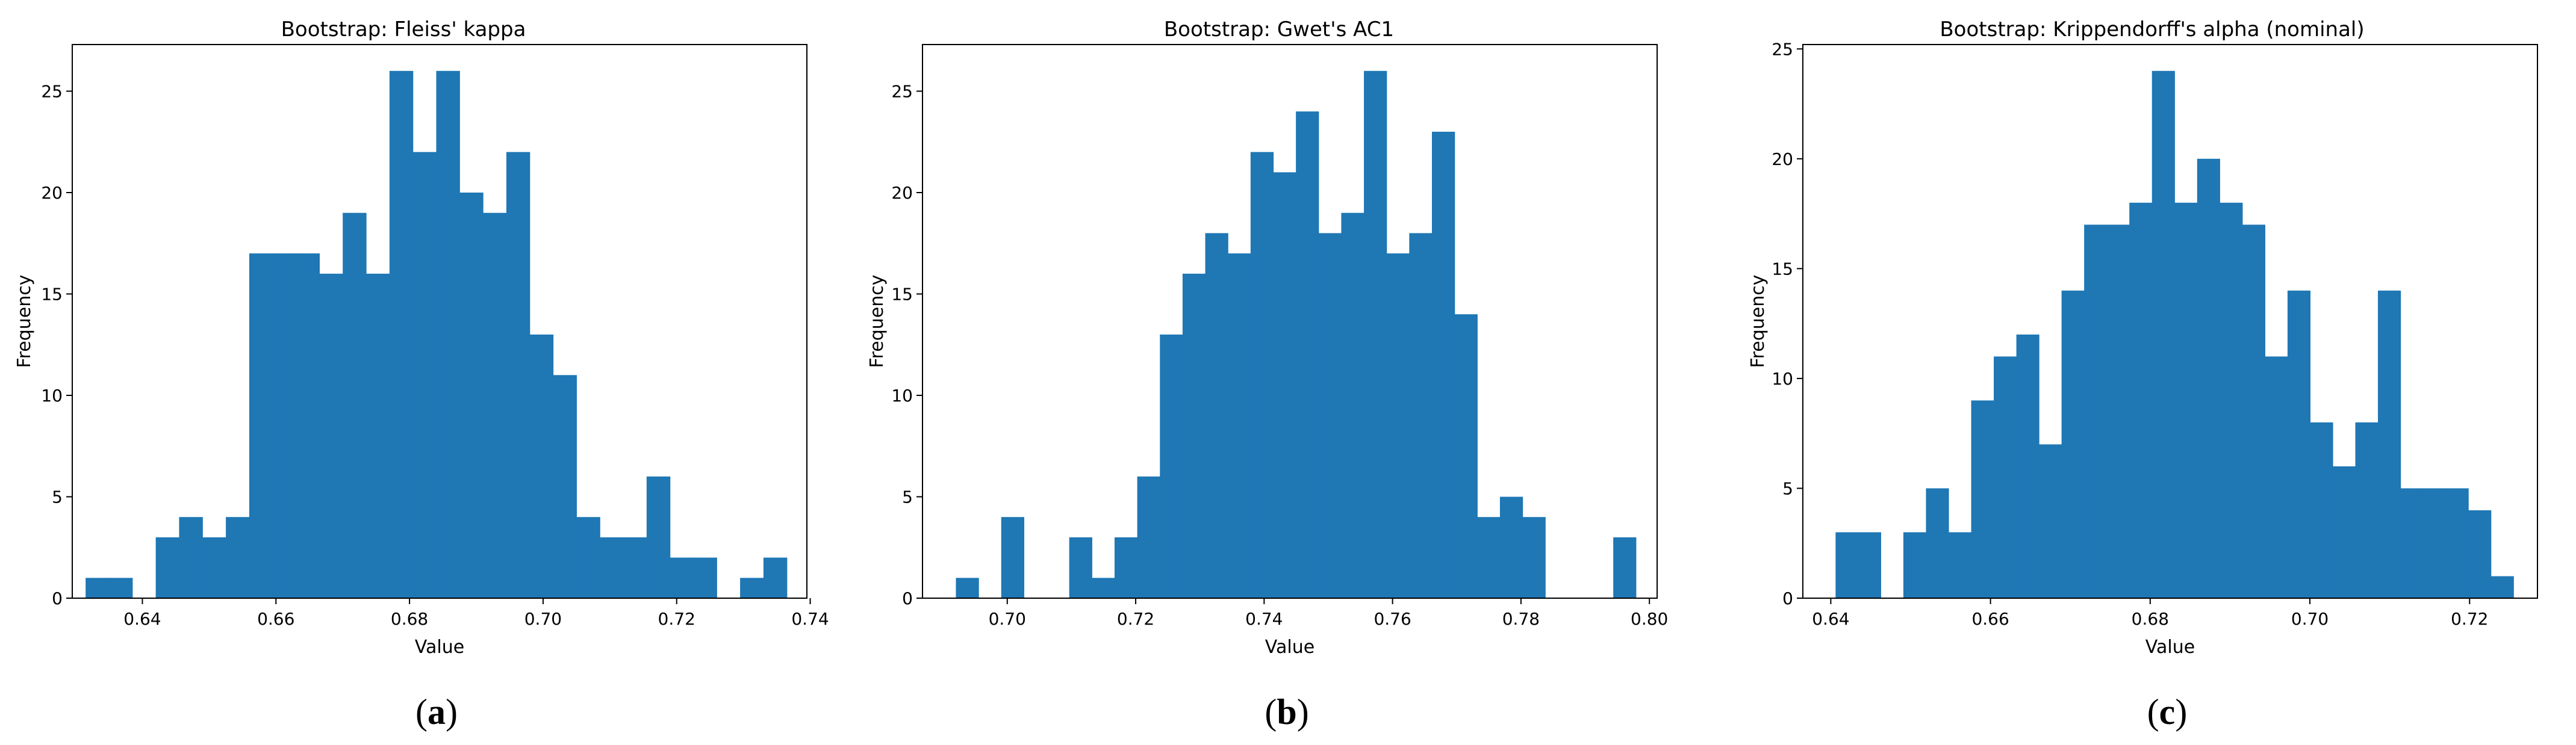  What do you see at coordinates (902, 92) in the screenshot?
I see `panel-b-y-tick-label: 25` at bounding box center [902, 92].